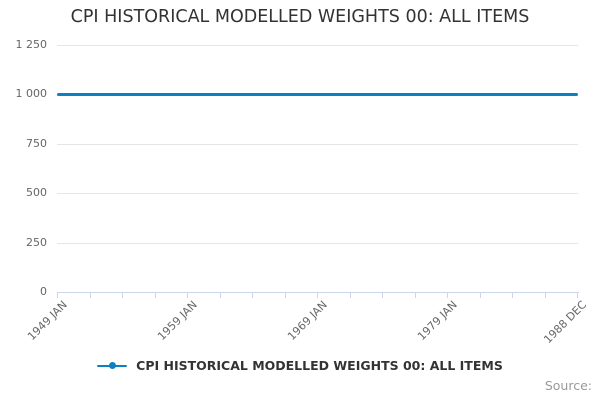 The height and width of the screenshot is (400, 600). I want to click on x-axis-label-1988-dec: 1988 DEC, so click(565, 322).